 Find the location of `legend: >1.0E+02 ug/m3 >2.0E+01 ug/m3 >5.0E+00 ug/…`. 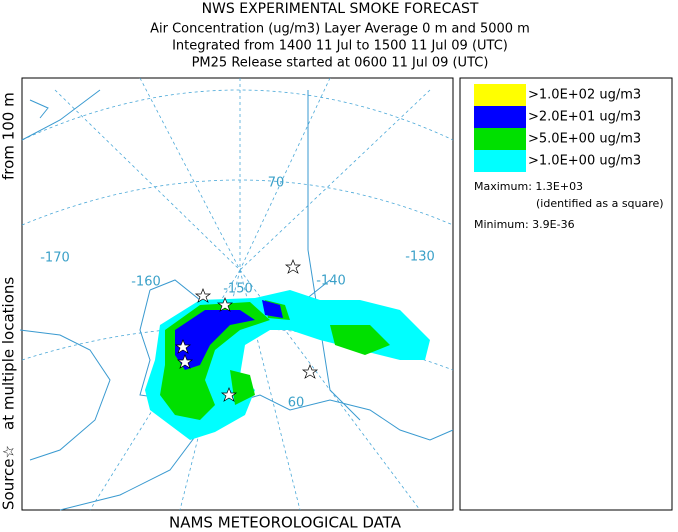

legend: >1.0E+02 ug/m3 >2.0E+01 ug/m3 >5.0E+00 ug/… is located at coordinates (557, 128).